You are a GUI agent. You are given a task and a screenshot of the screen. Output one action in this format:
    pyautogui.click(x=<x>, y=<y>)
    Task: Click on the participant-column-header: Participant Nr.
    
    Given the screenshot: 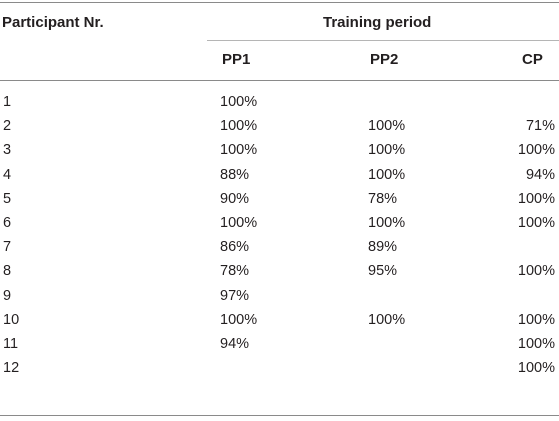 What is the action you would take?
    pyautogui.click(x=53, y=22)
    